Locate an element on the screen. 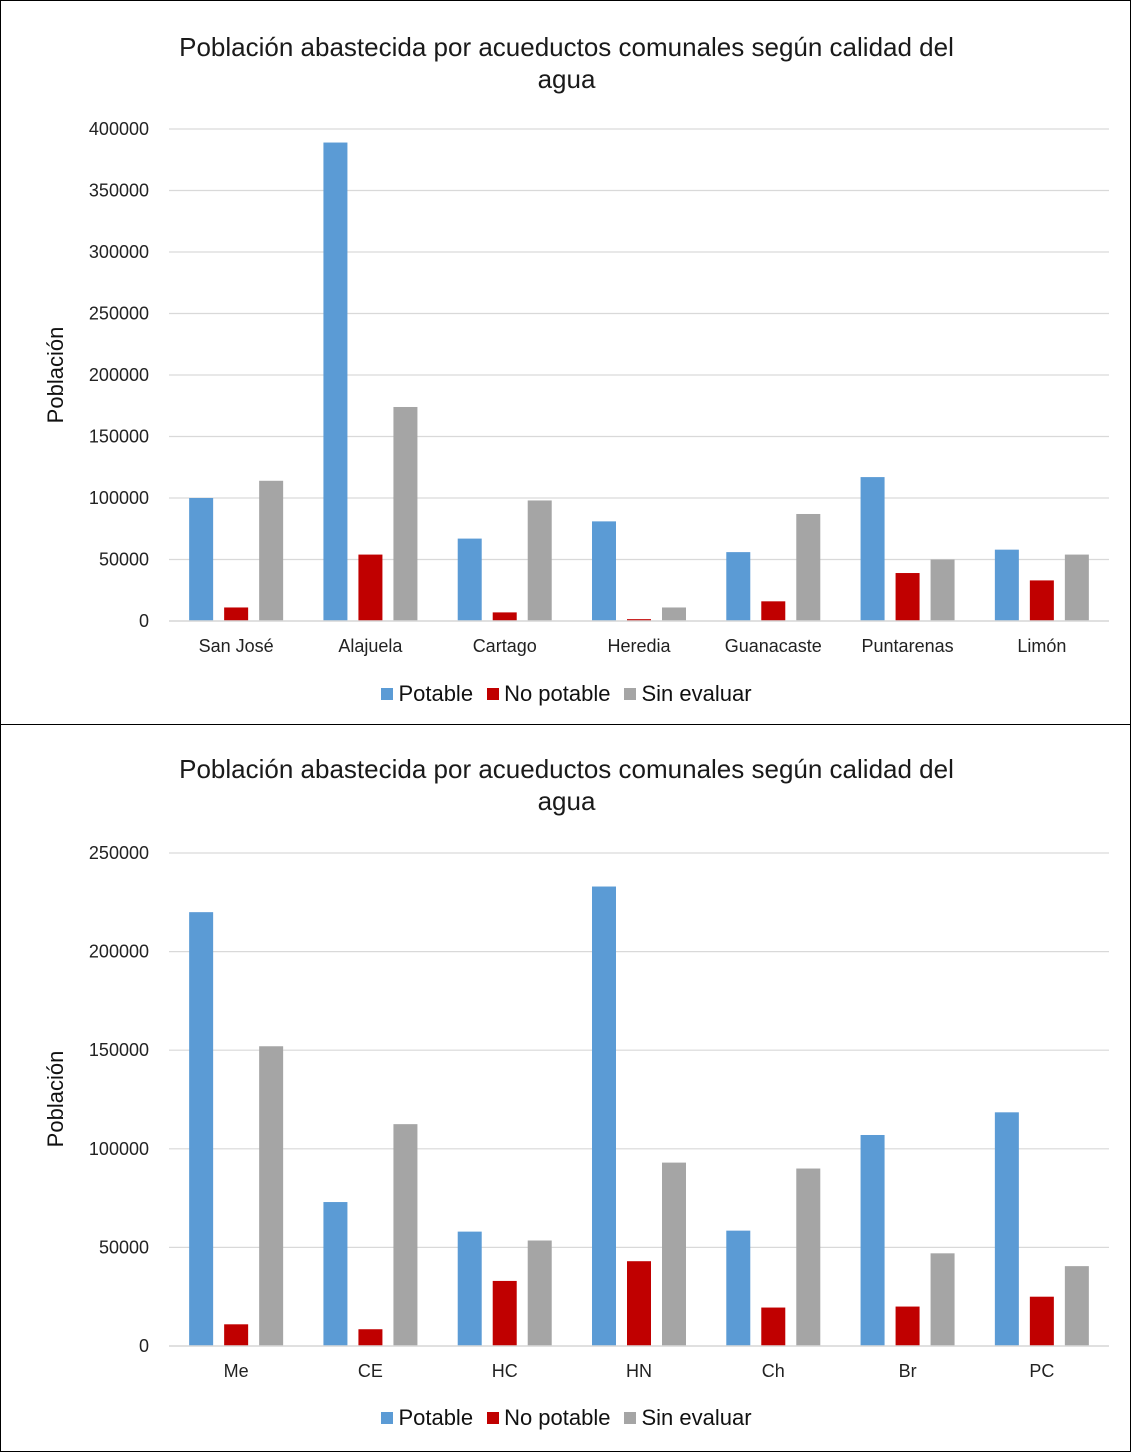 The image size is (1131, 1453). x-tick-label: Limón is located at coordinates (1041, 646).